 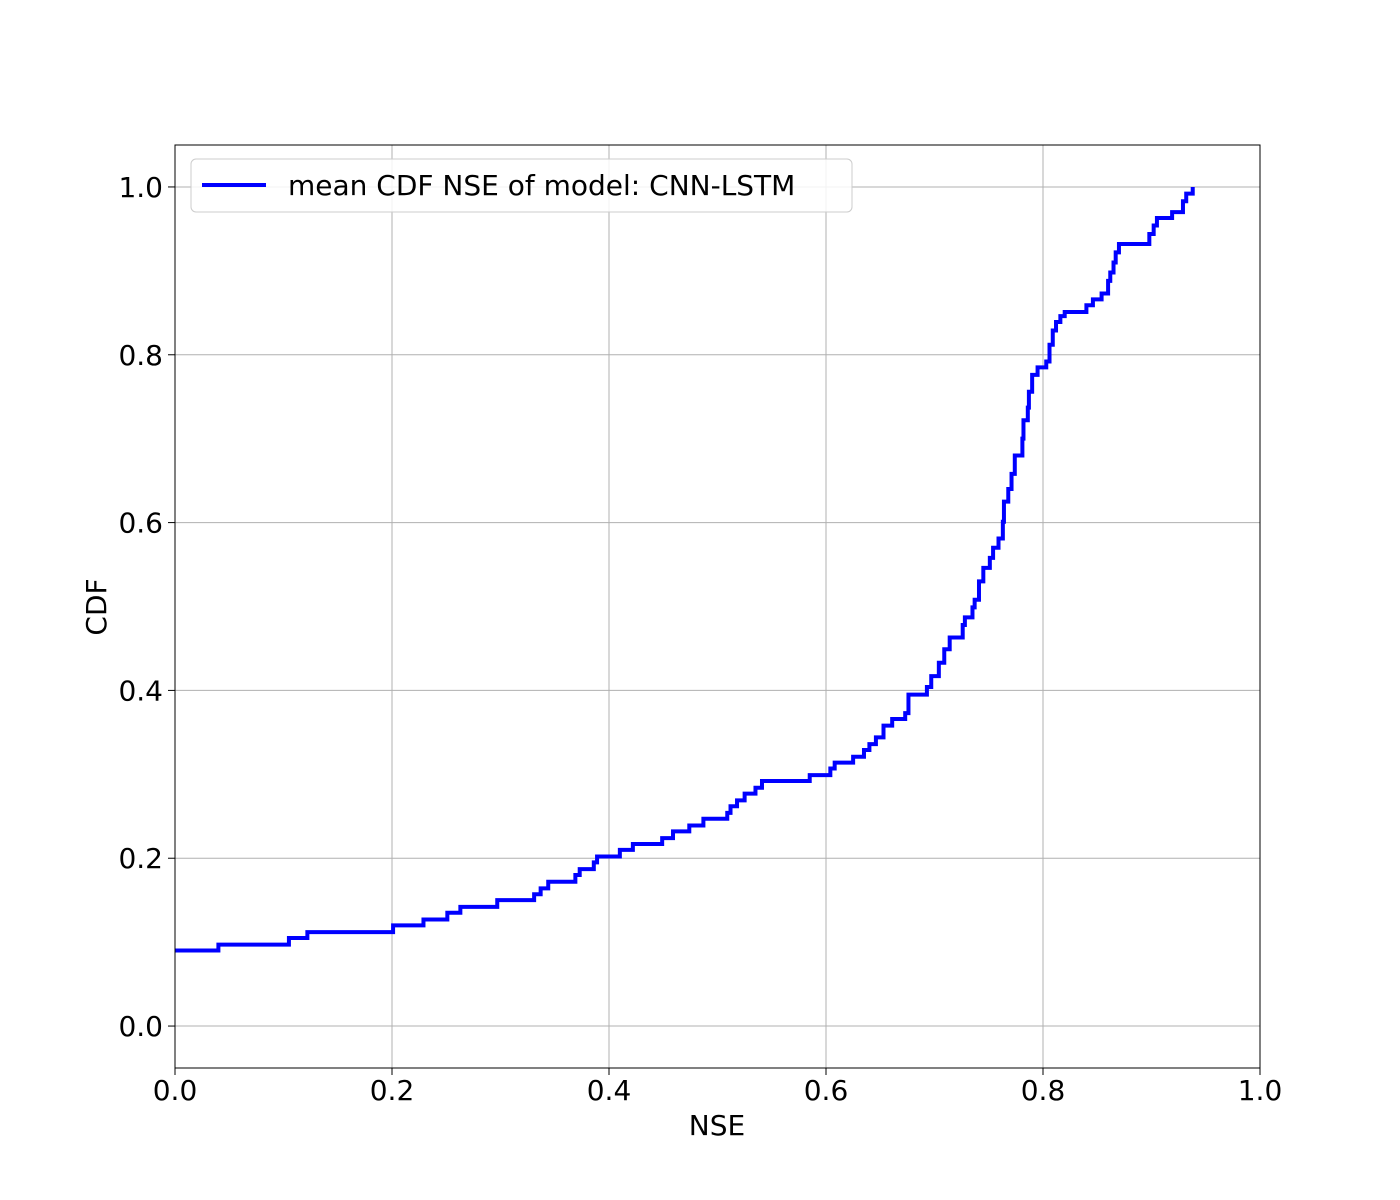 What do you see at coordinates (1043, 1090) in the screenshot?
I see `x-tick-label: 0.8` at bounding box center [1043, 1090].